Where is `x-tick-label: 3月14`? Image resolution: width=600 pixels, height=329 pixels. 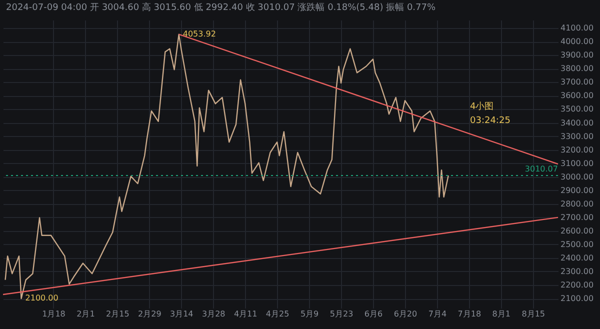 x-tick-label: 3月14 is located at coordinates (182, 314).